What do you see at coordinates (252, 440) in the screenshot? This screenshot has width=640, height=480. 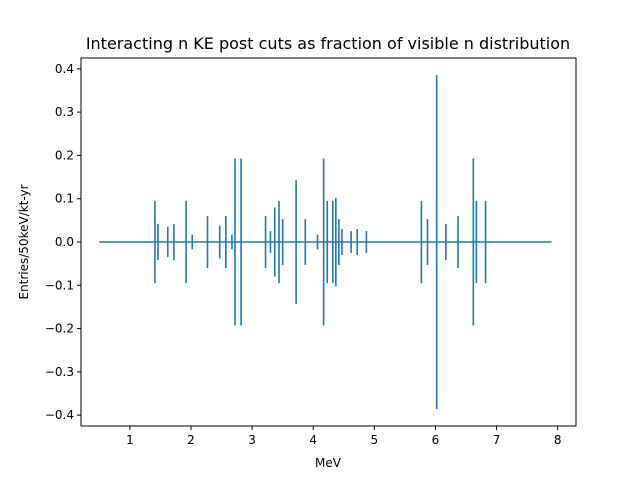 I see `x-tick-label-3: 3` at bounding box center [252, 440].